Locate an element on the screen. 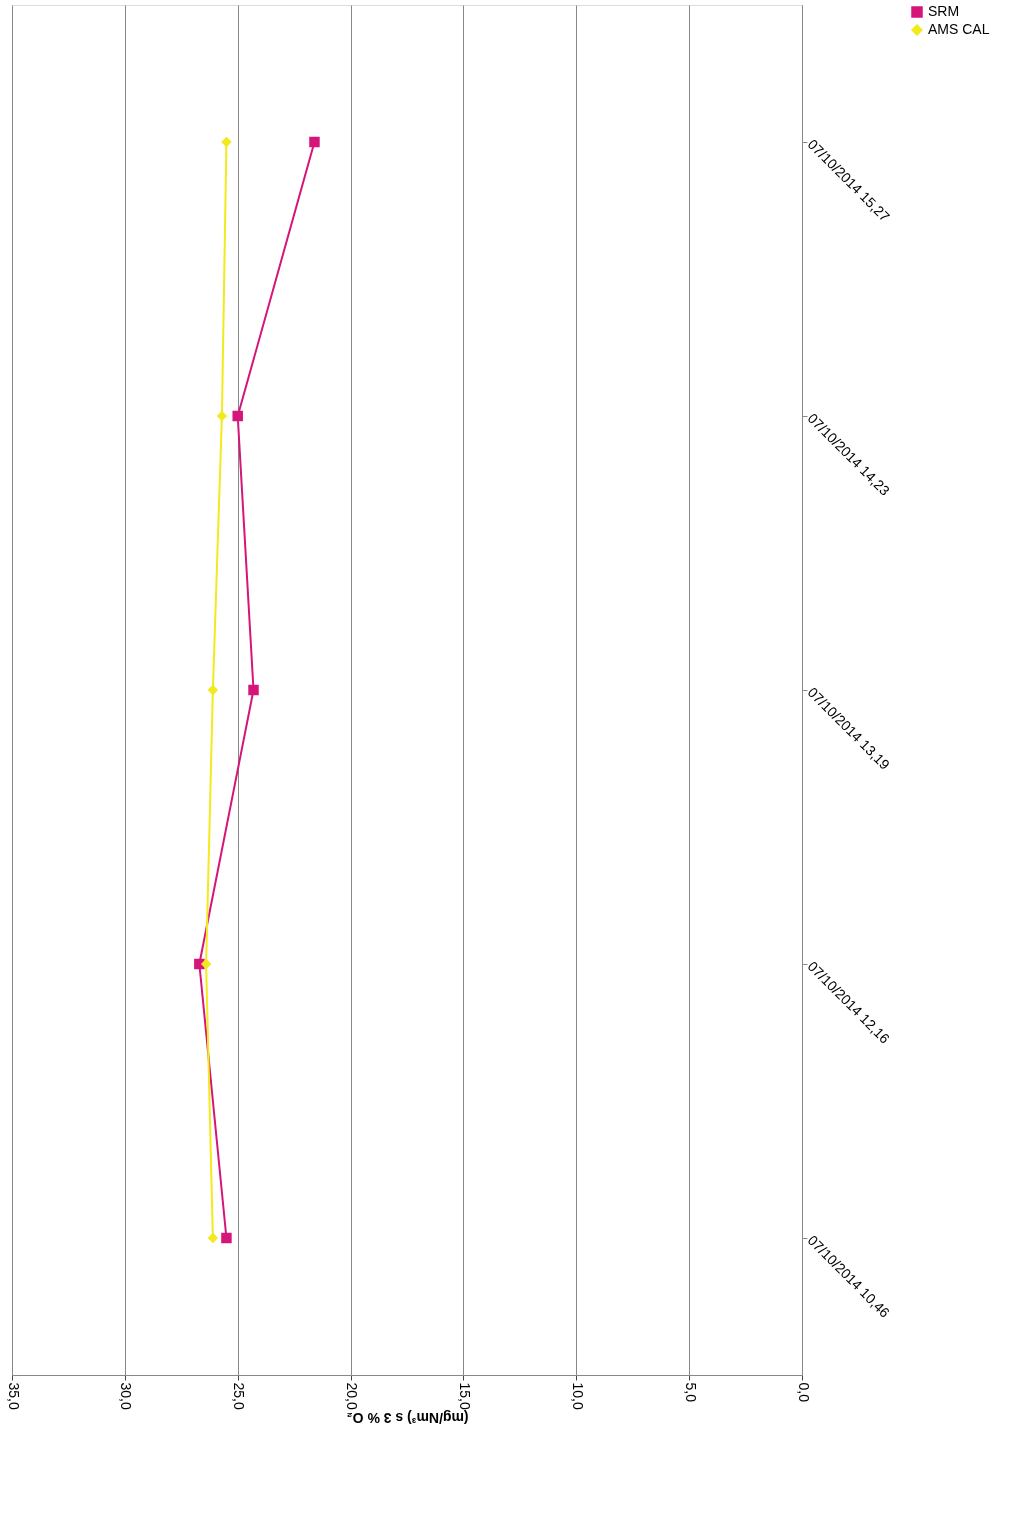 This screenshot has width=1036, height=1535. x-axis-title: (mg/Nm³) s 3 % O₂ is located at coordinates (407, 1417).